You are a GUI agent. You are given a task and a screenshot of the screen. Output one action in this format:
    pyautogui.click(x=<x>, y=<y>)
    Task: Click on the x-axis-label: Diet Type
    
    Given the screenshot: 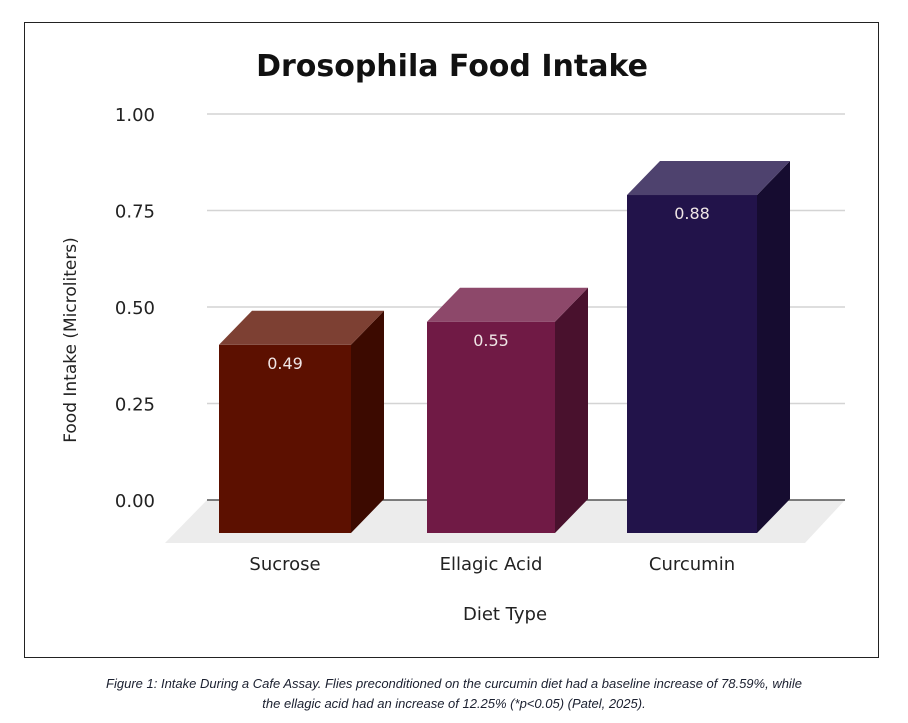 What is the action you would take?
    pyautogui.click(x=505, y=614)
    